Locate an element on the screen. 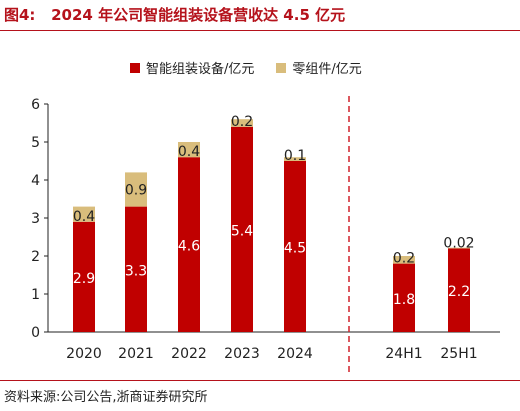 The image size is (520, 411). x-tick-label-2024: 2024 is located at coordinates (295, 354).